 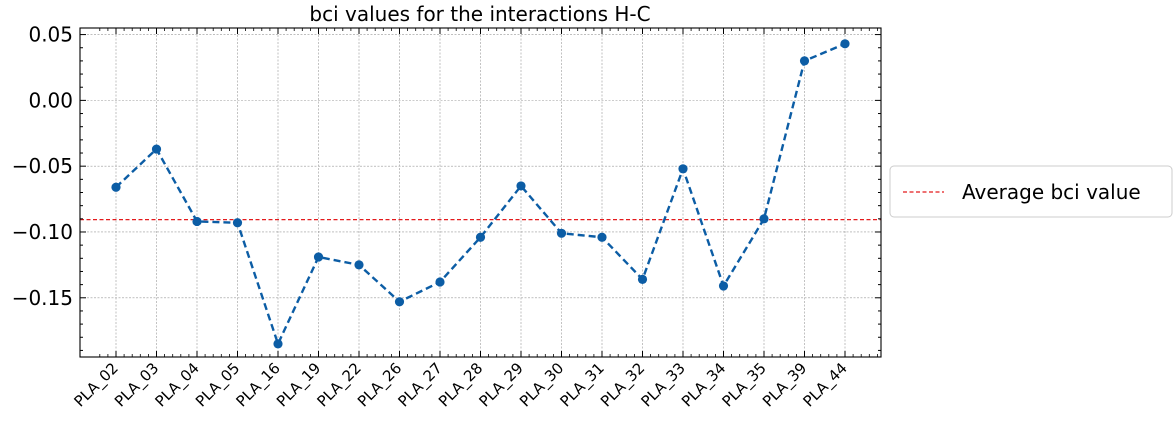 What do you see at coordinates (785, 385) in the screenshot?
I see `x-tick-label: PLA_39` at bounding box center [785, 385].